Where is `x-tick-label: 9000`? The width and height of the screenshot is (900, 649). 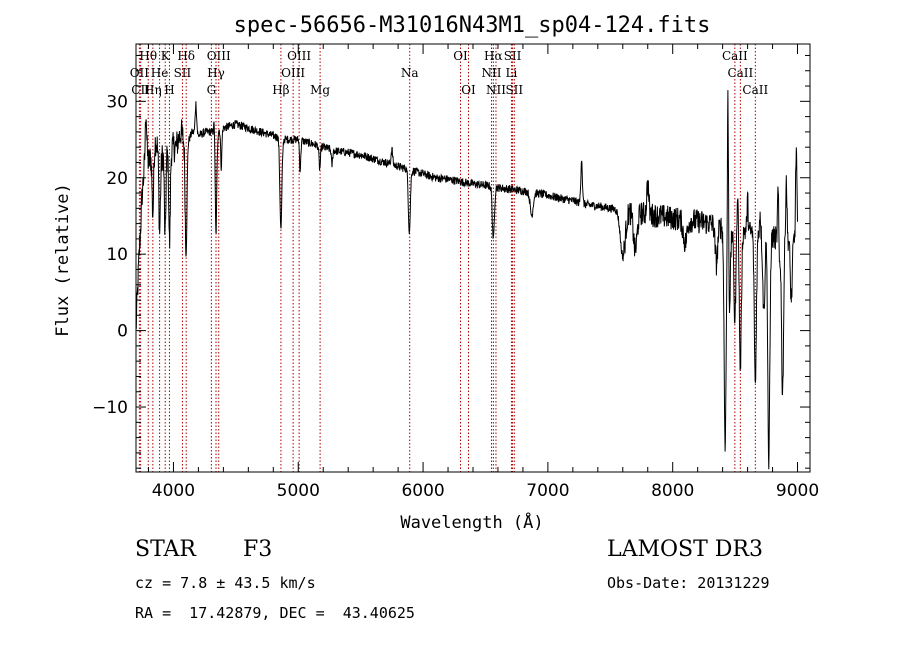 x-tick-label: 9000 is located at coordinates (797, 491).